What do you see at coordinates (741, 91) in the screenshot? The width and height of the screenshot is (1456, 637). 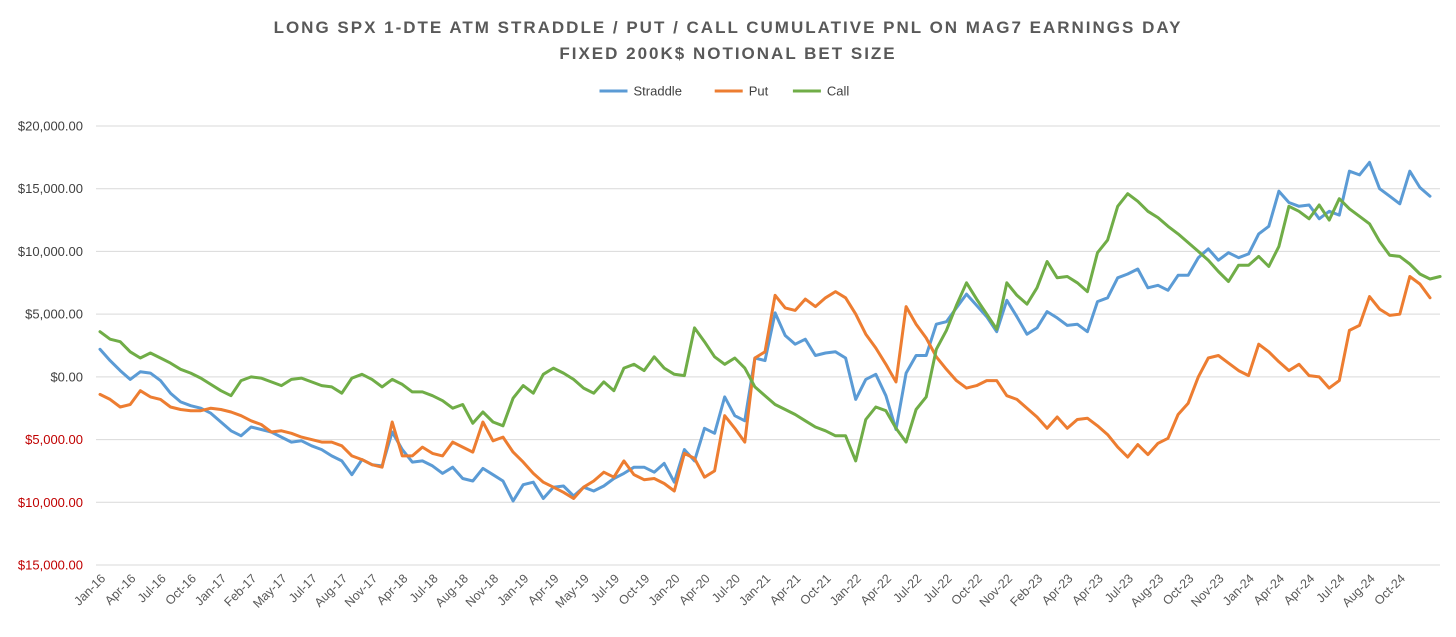 I see `legend-item-put: Put` at bounding box center [741, 91].